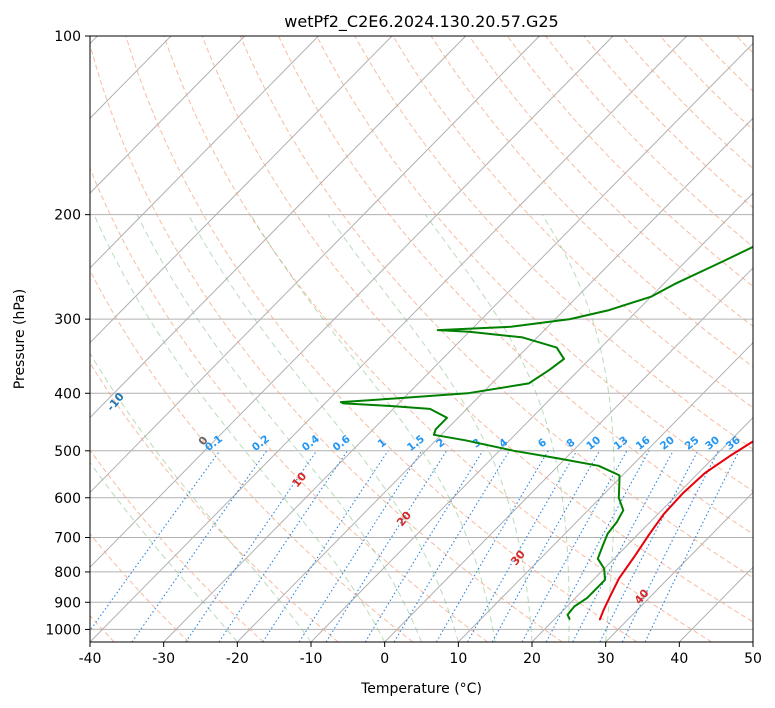 The image size is (775, 708). Describe the element at coordinates (692, 443) in the screenshot. I see `mixing-ratio-label: 25` at that location.